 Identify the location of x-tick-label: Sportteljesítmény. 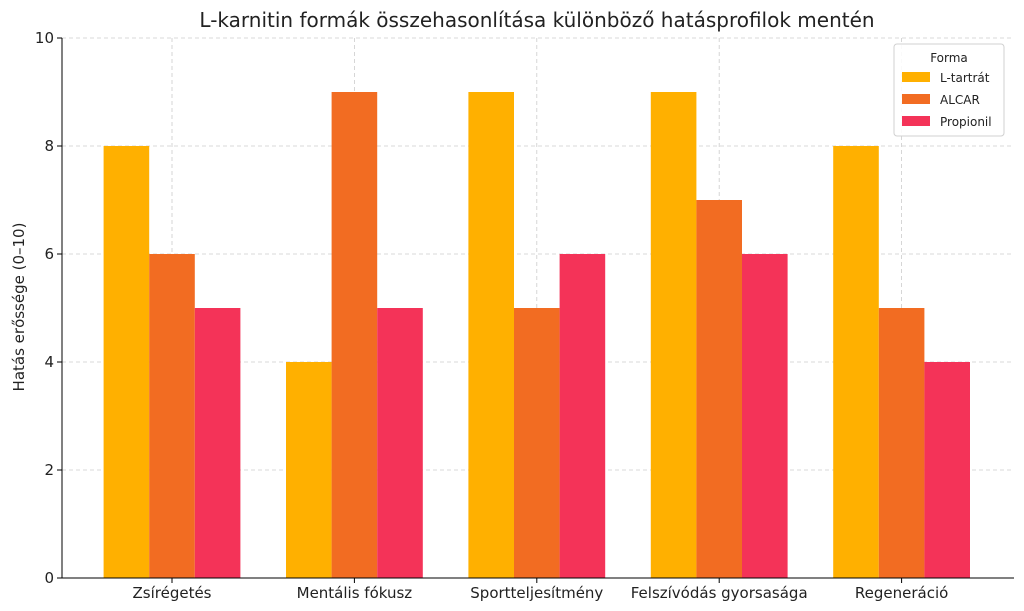
(536, 593).